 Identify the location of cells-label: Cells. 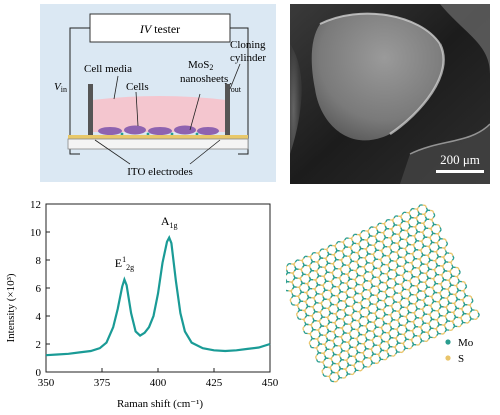
(137, 87).